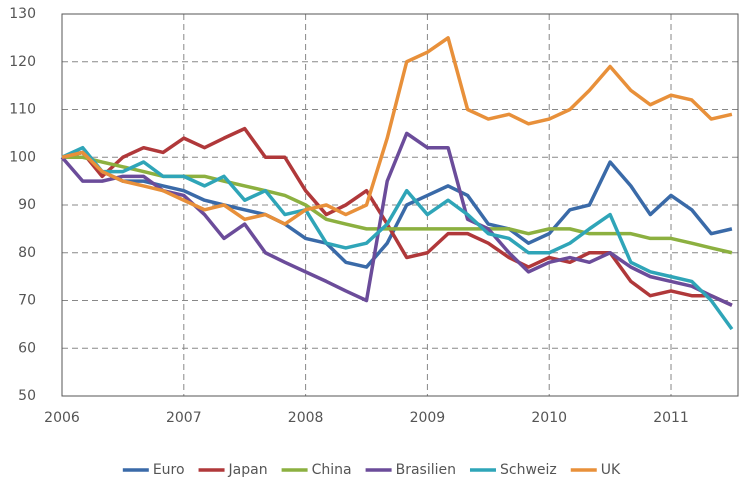  I want to click on y-tick-label: 80, so click(27, 253).